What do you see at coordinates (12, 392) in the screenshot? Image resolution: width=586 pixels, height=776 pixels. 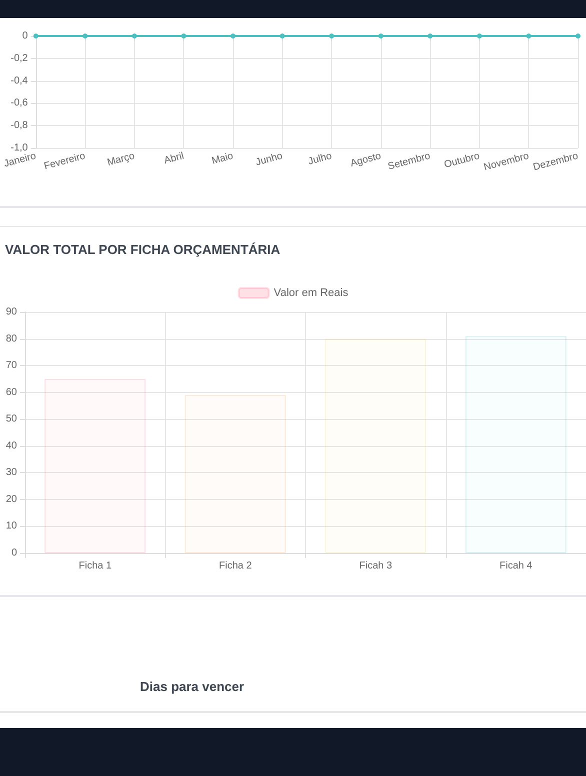 I see `y-tick-label: 60` at bounding box center [12, 392].